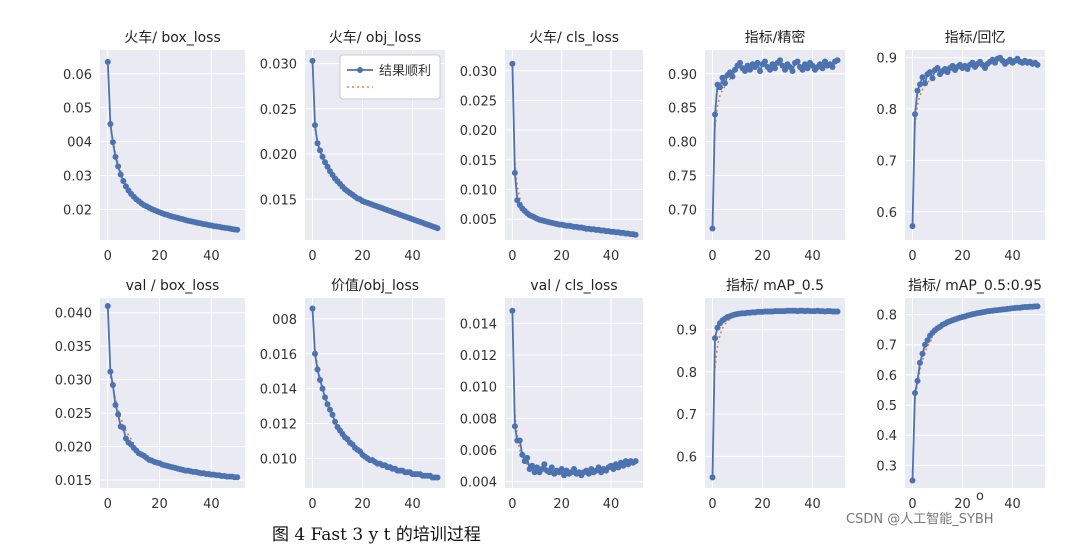  I want to click on y-tick-label: 0.05, so click(77, 109).